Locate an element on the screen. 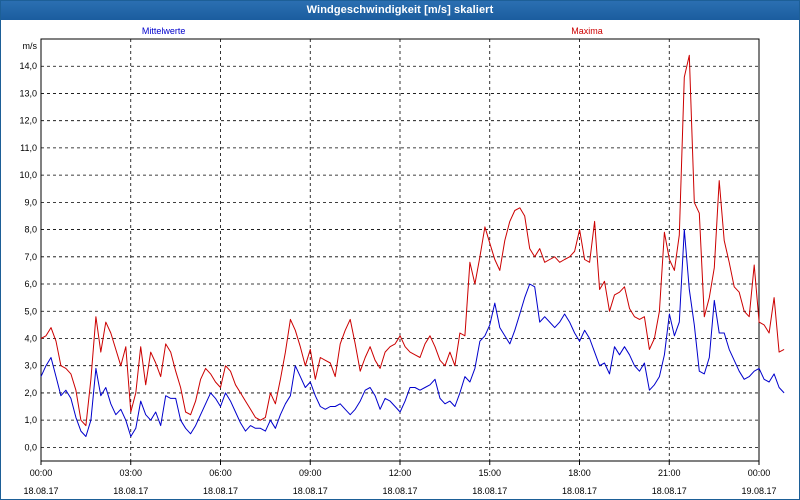 The width and height of the screenshot is (800, 500). y-tick-label: 1,0 is located at coordinates (30, 420).